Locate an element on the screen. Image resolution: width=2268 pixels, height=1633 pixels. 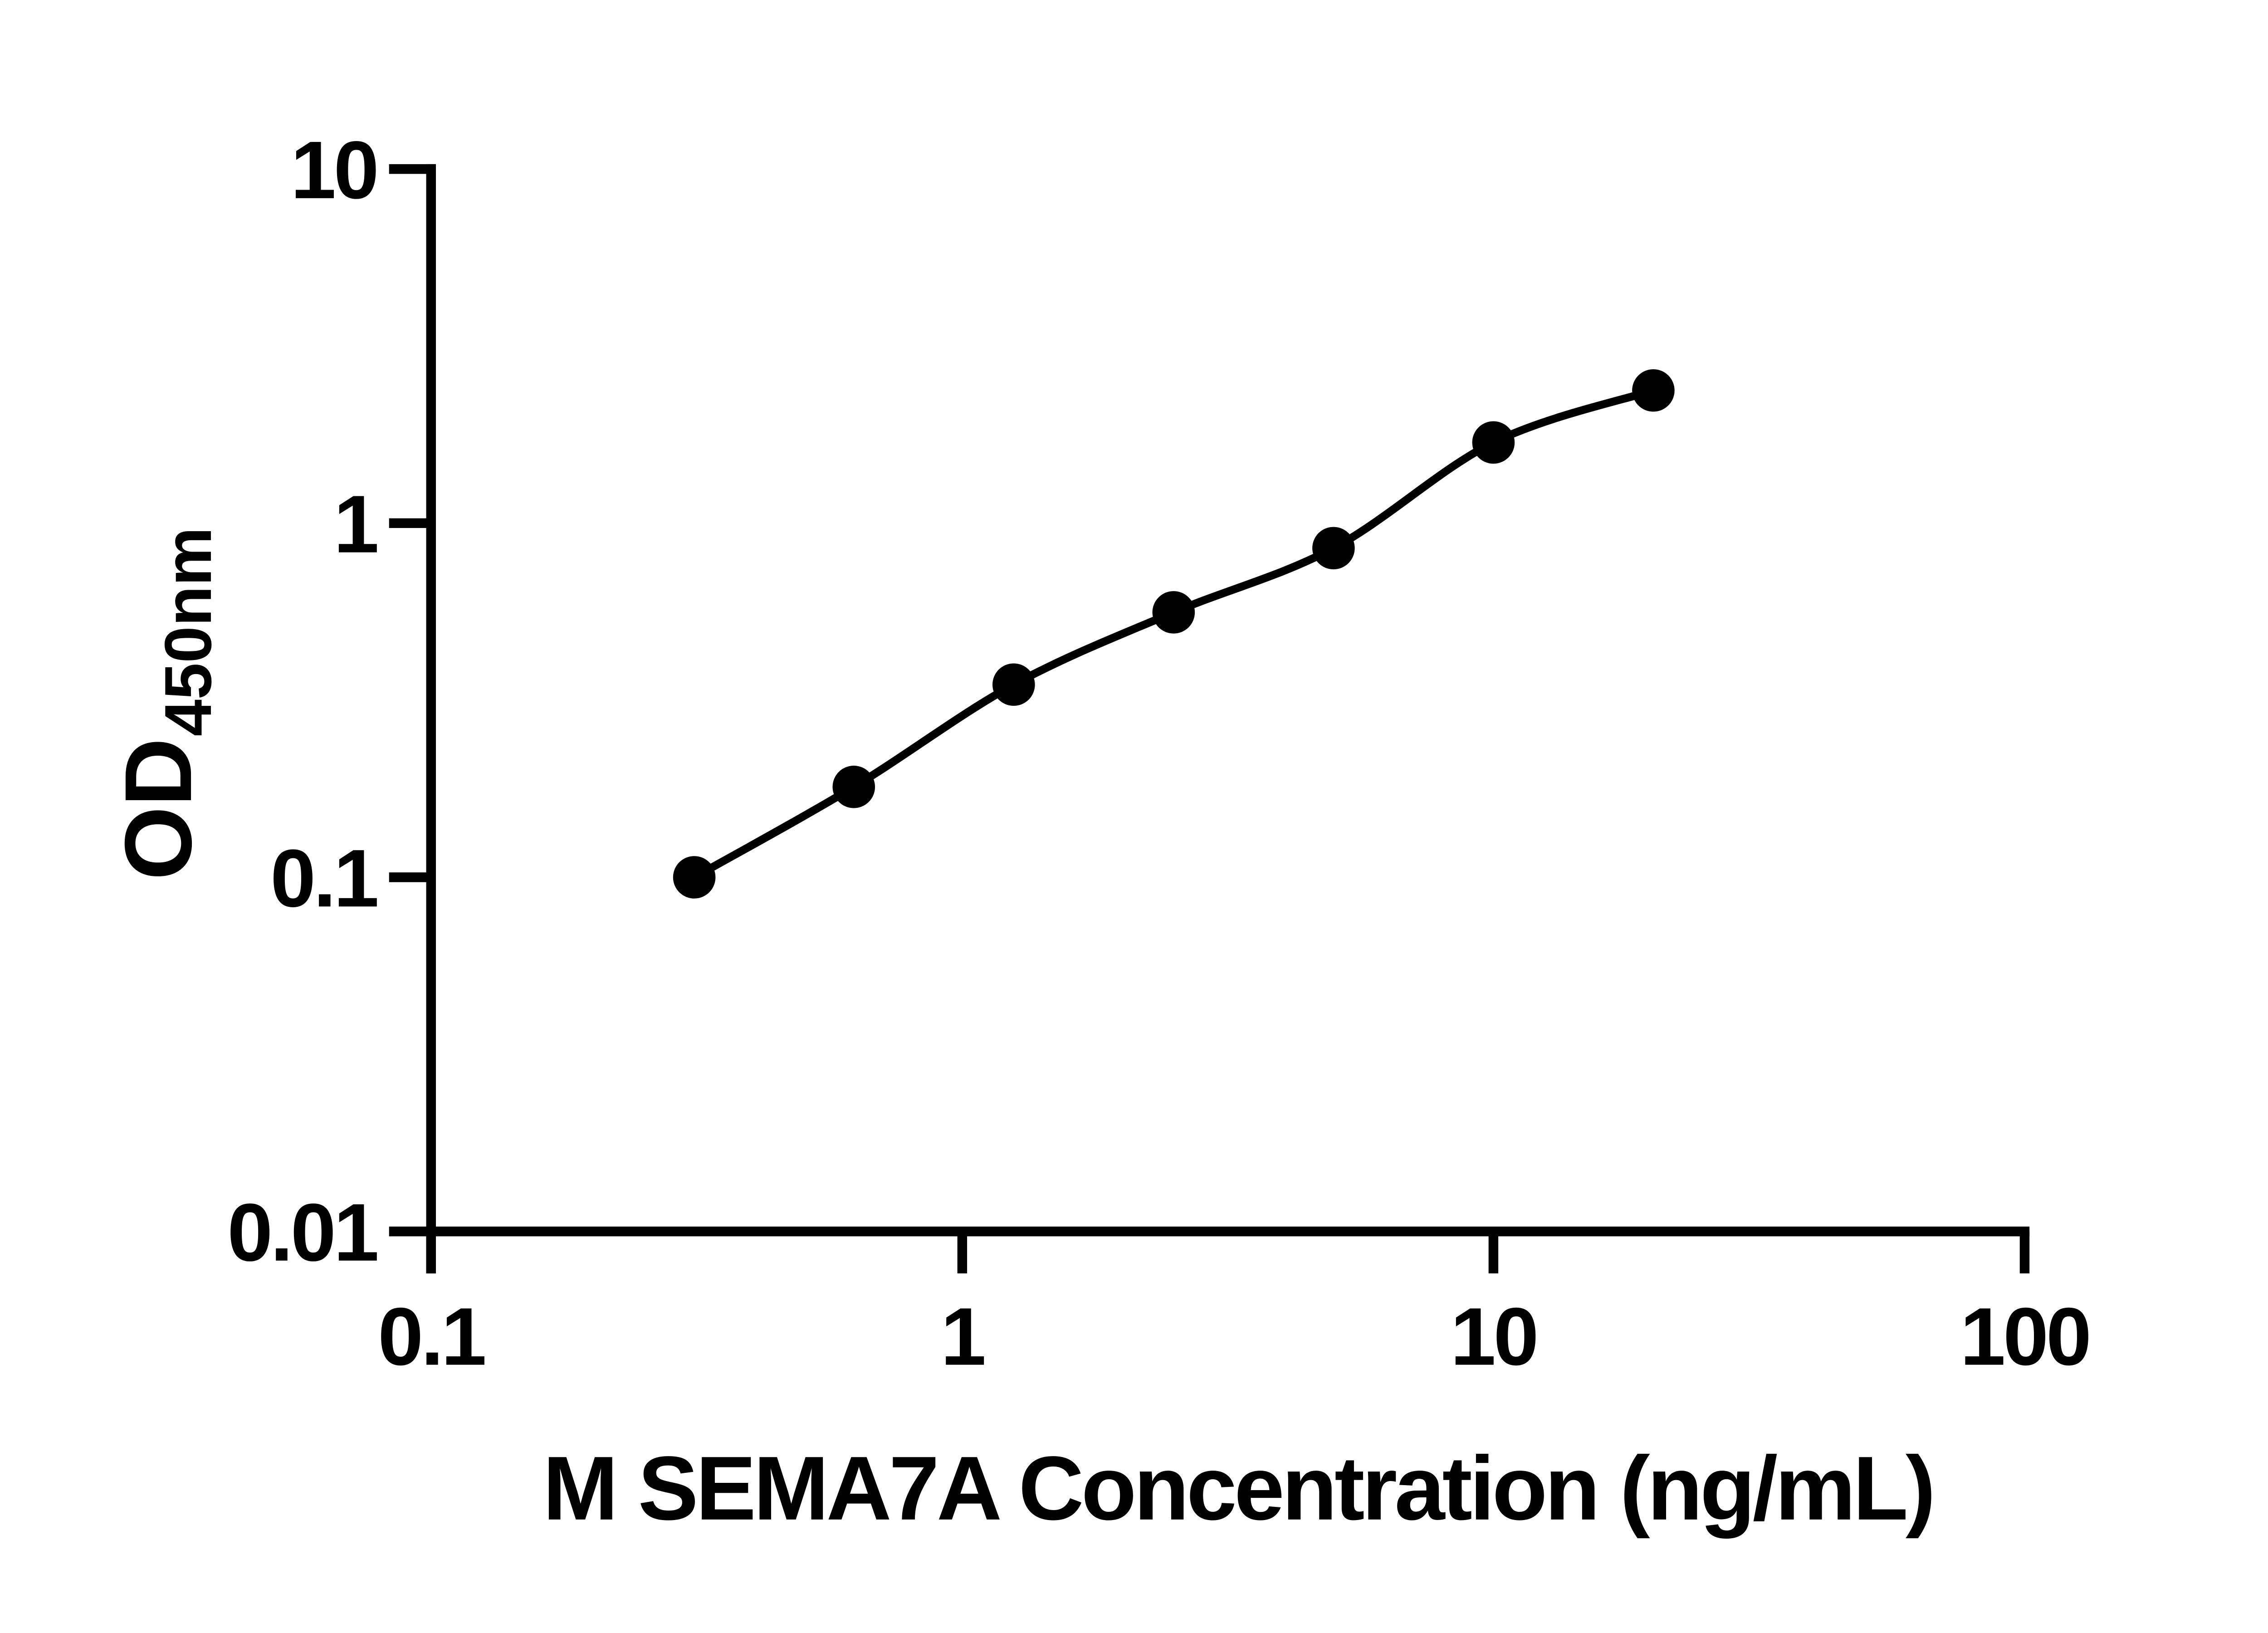
fit-curve-group is located at coordinates (1173, 633).